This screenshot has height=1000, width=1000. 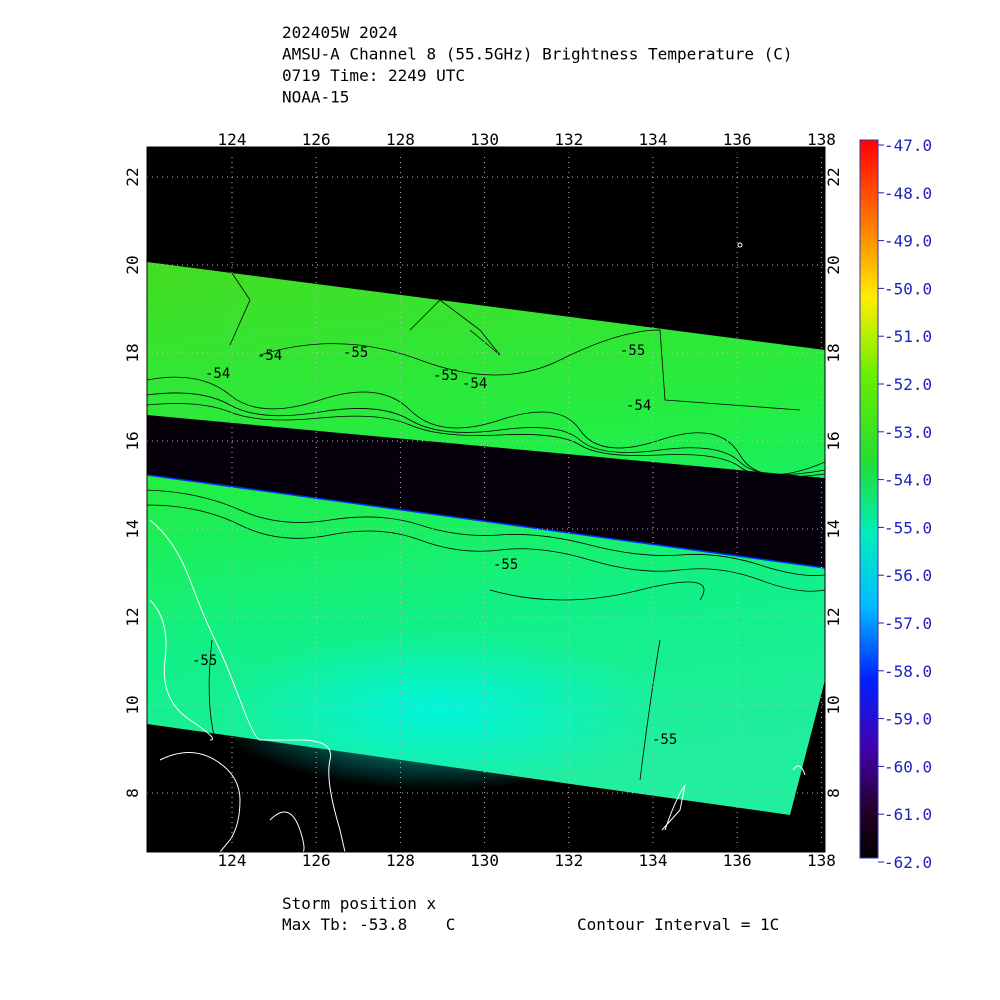 What do you see at coordinates (315, 97) in the screenshot?
I see `title-line: NOAA-15` at bounding box center [315, 97].